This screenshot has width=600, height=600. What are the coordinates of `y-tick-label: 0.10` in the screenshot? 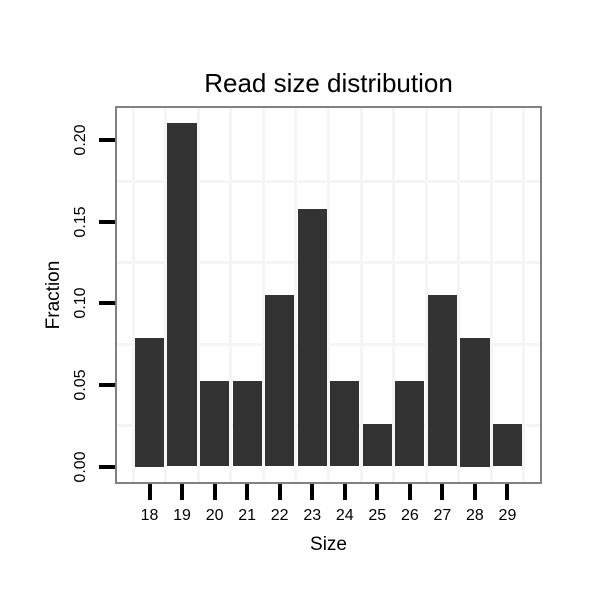 It's located at (80, 303).